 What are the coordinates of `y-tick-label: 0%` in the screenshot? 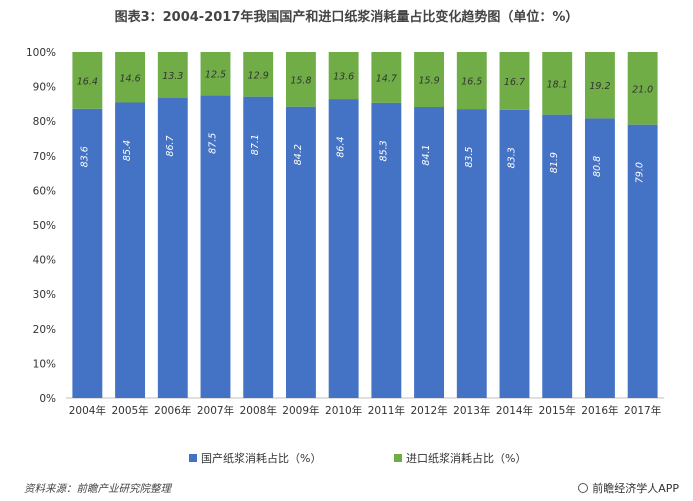 It's located at (47, 399).